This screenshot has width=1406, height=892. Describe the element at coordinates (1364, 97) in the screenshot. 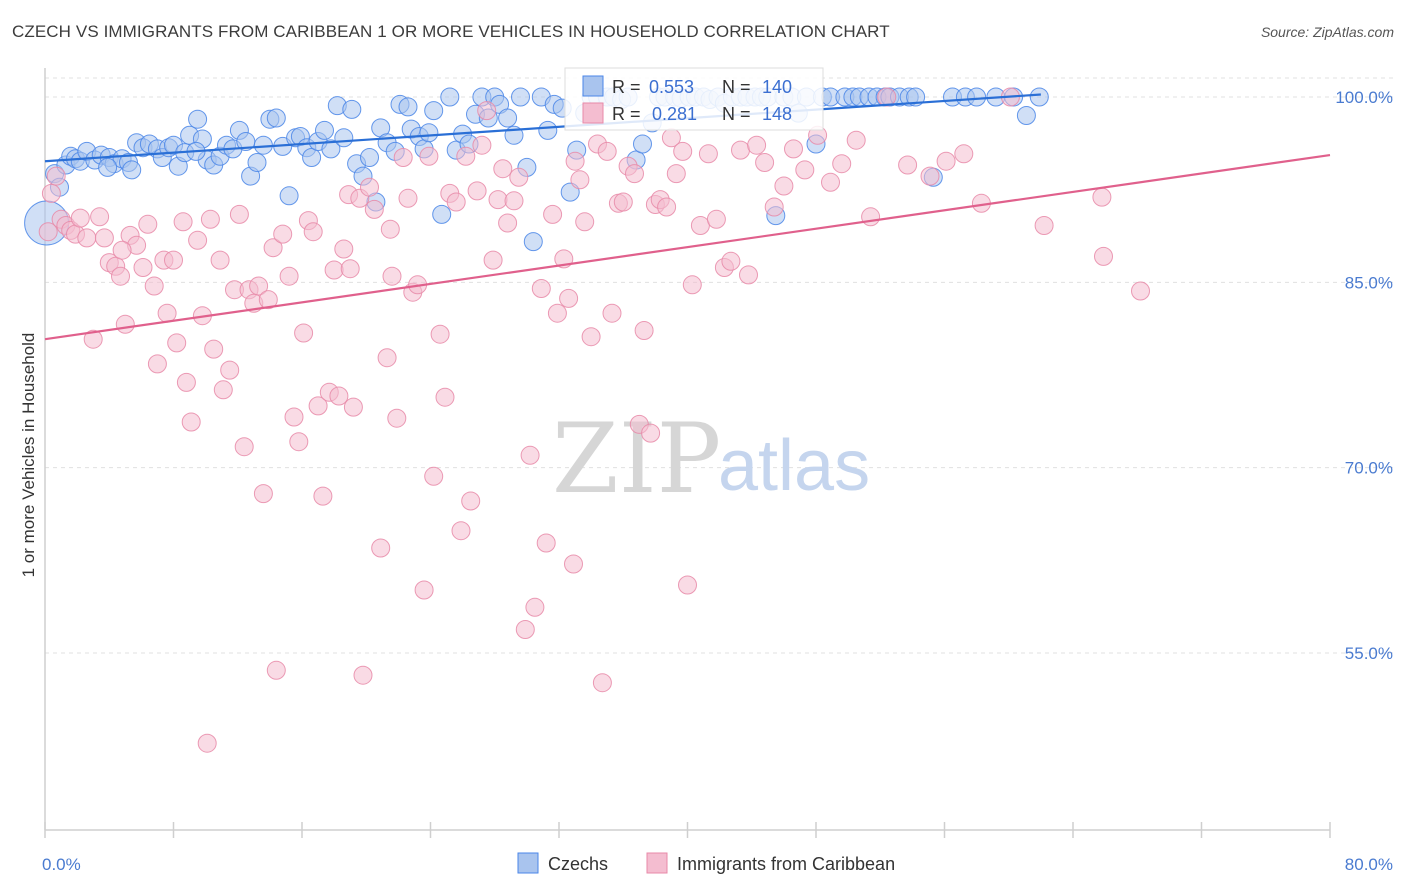

I see `y-tick-label: 100.0%` at that location.